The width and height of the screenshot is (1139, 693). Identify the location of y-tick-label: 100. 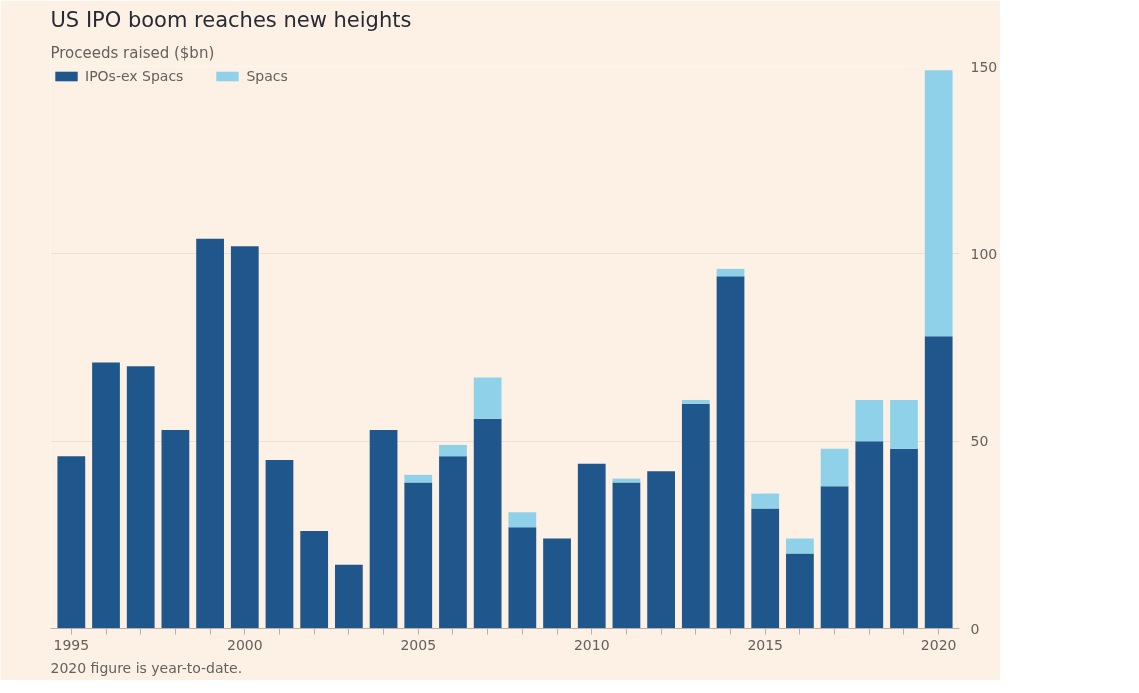
(984, 253).